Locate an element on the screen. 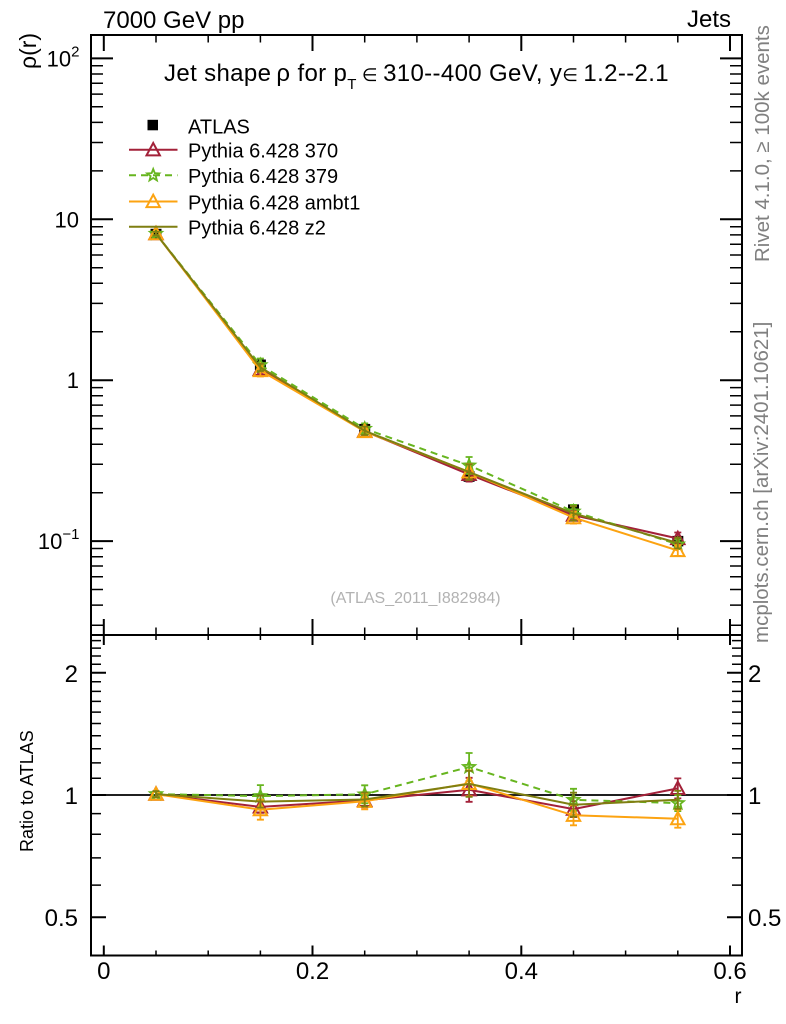  svg-text: Ratio to ATLAS is located at coordinates (27, 791).